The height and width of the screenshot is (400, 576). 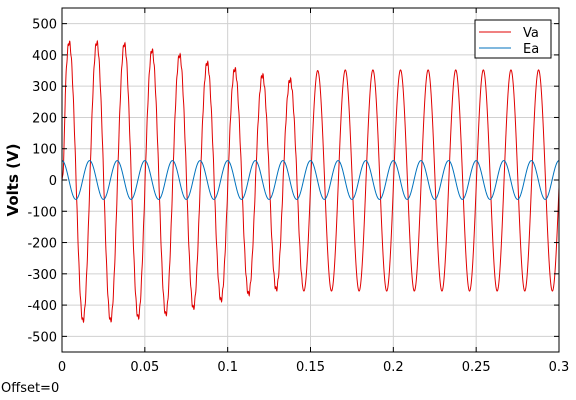 What do you see at coordinates (44, 56) in the screenshot?
I see `y-tick-label: 400` at bounding box center [44, 56].